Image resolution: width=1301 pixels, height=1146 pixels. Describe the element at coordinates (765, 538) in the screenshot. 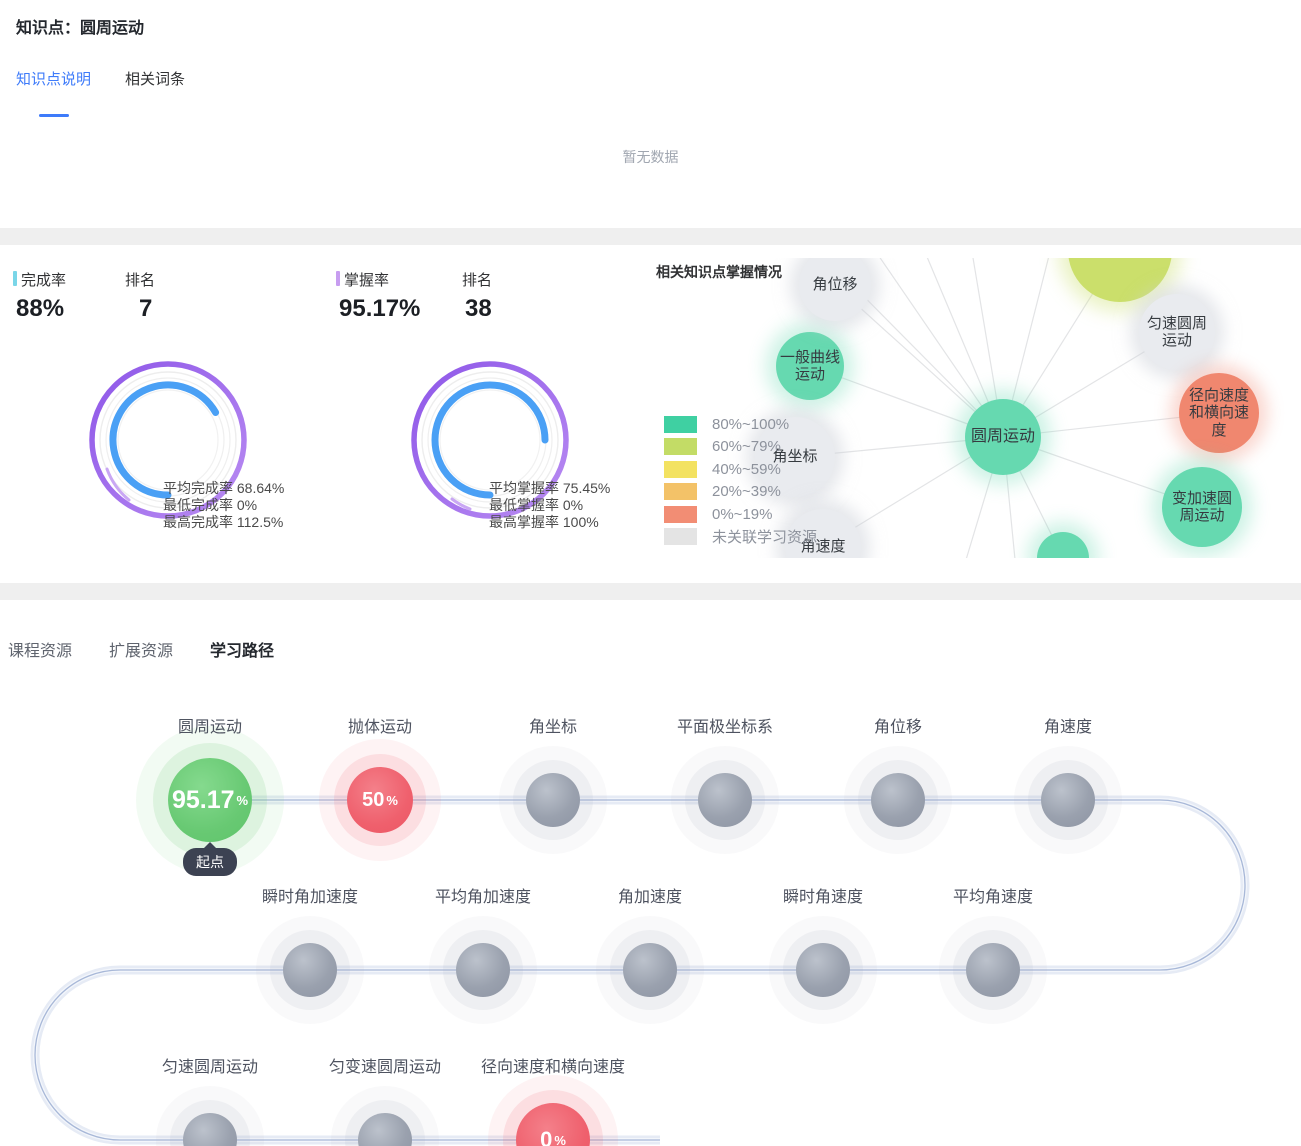

I see `legend-label: 未关联学习资源` at that location.